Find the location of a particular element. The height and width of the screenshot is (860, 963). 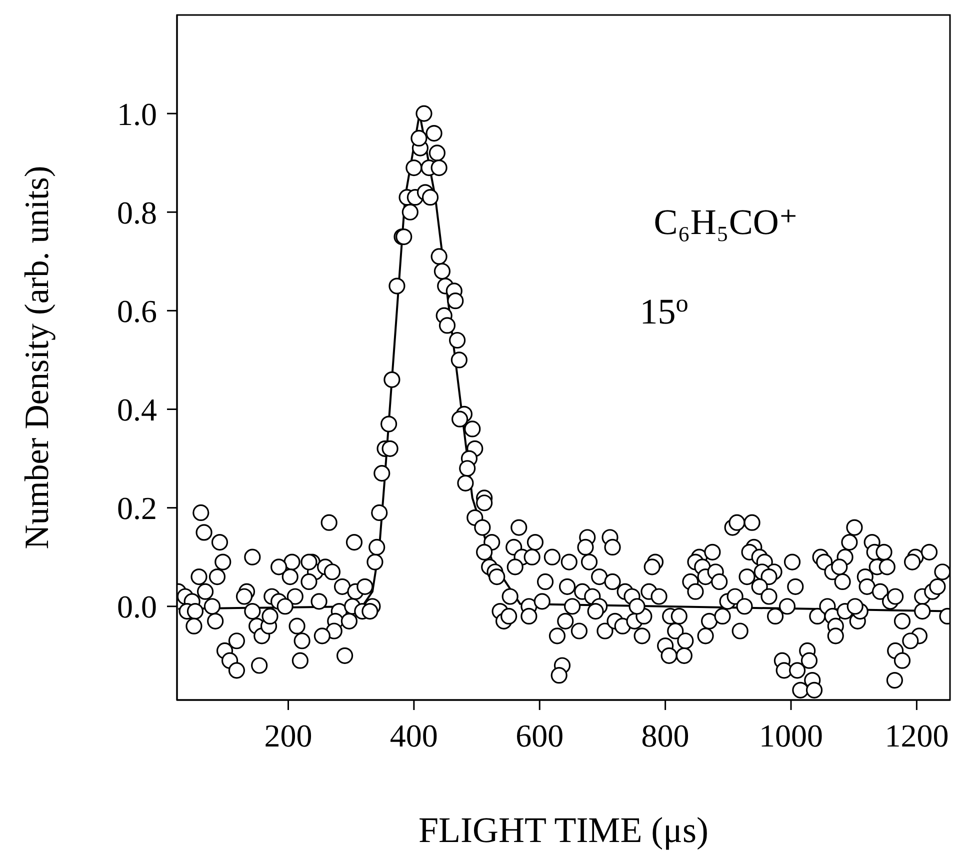

x-tick-label: 400 is located at coordinates (414, 736).